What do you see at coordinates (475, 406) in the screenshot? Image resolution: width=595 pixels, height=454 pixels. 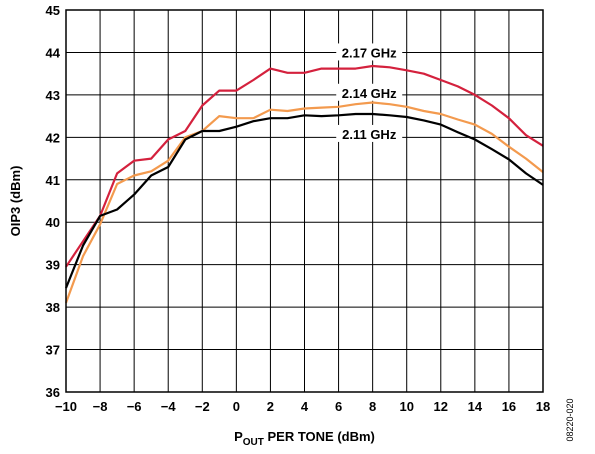 I see `x-tick-label: 14` at bounding box center [475, 406].